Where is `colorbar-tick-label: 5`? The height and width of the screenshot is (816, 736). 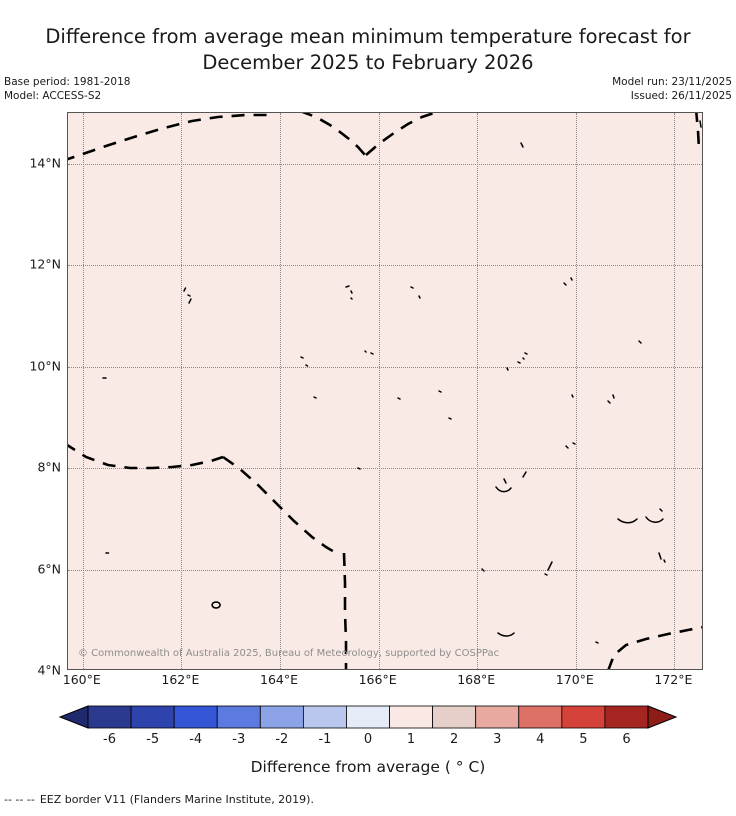
colorbar-tick-label: 5 is located at coordinates (583, 739).